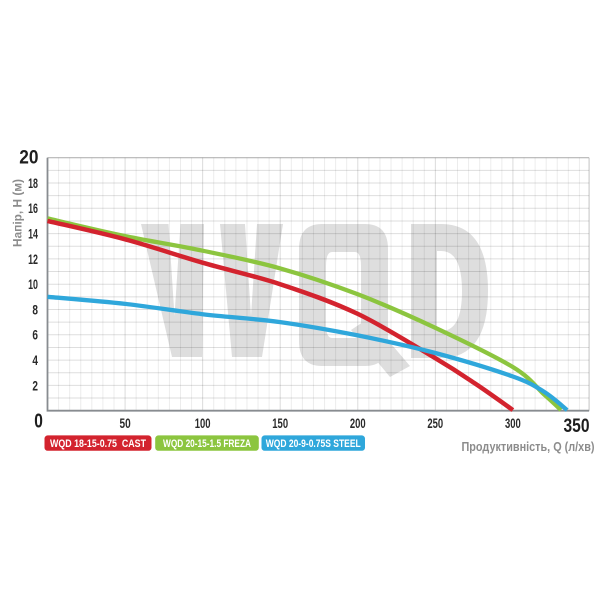  I want to click on svg-text: WQD 20-15-1.5 FREZA, so click(207, 444).